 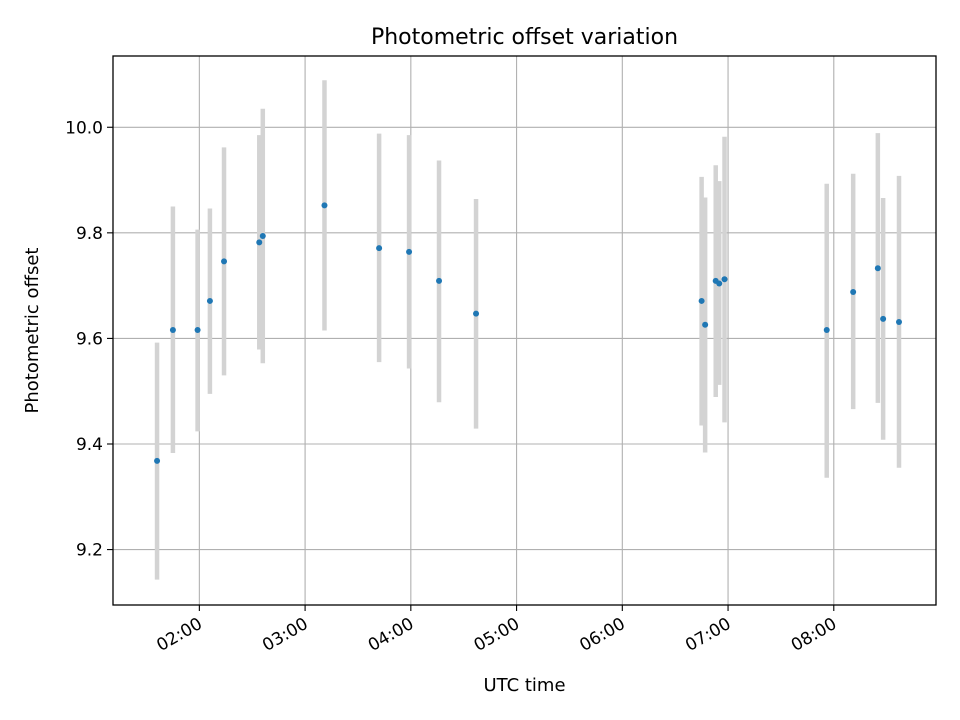 What do you see at coordinates (524, 37) in the screenshot?
I see `chart-title: Photometric offset variation` at bounding box center [524, 37].